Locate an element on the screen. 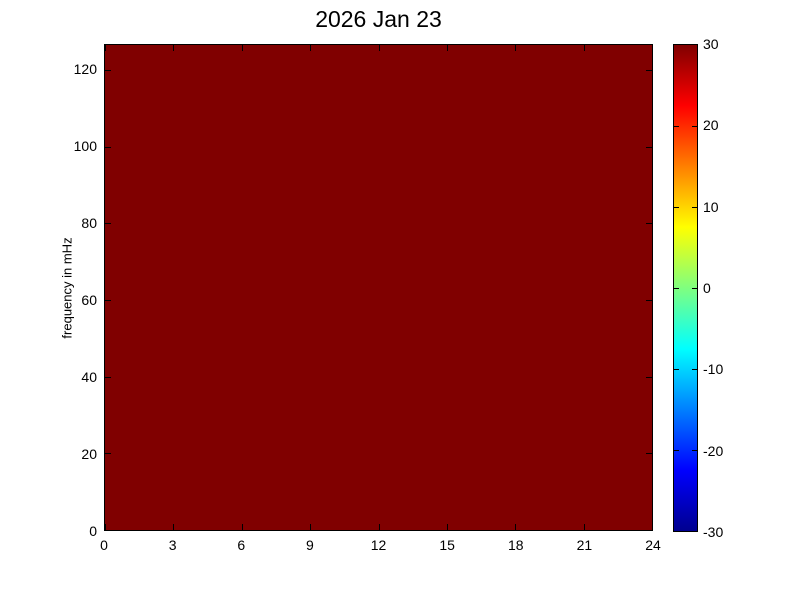 The height and width of the screenshot is (600, 801). y-tick-label: 20 is located at coordinates (89, 454).